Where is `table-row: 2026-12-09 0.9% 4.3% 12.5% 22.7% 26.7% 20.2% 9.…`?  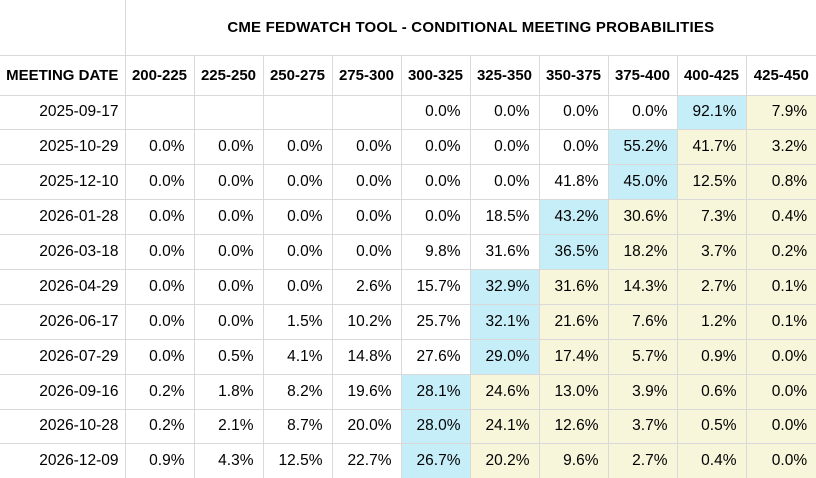 table-row: 2026-12-09 0.9% 4.3% 12.5% 22.7% 26.7% 20.2% 9.… is located at coordinates (408, 460).